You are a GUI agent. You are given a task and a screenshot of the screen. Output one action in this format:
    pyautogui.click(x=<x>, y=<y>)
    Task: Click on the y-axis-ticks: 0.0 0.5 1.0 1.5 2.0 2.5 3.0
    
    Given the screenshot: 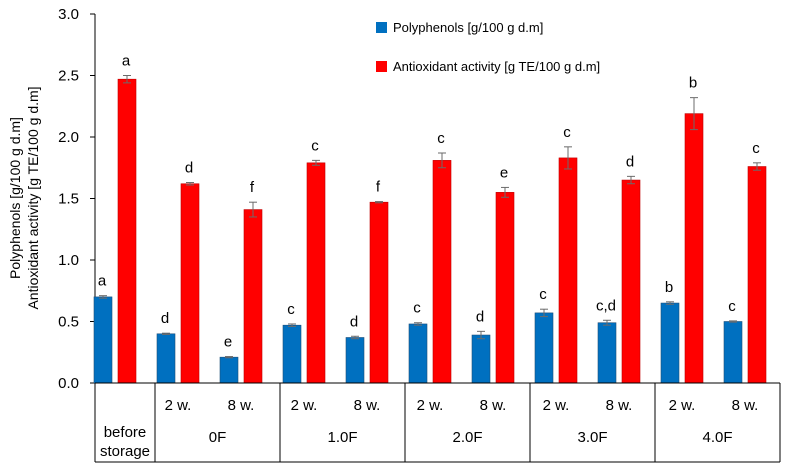 What is the action you would take?
    pyautogui.click(x=77, y=199)
    